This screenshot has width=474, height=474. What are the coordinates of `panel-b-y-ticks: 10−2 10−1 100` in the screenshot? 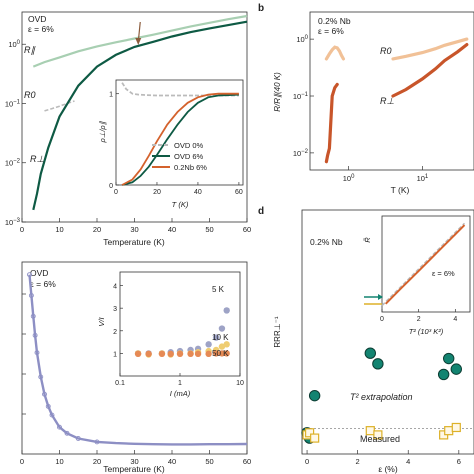 It's located at (303, 96).